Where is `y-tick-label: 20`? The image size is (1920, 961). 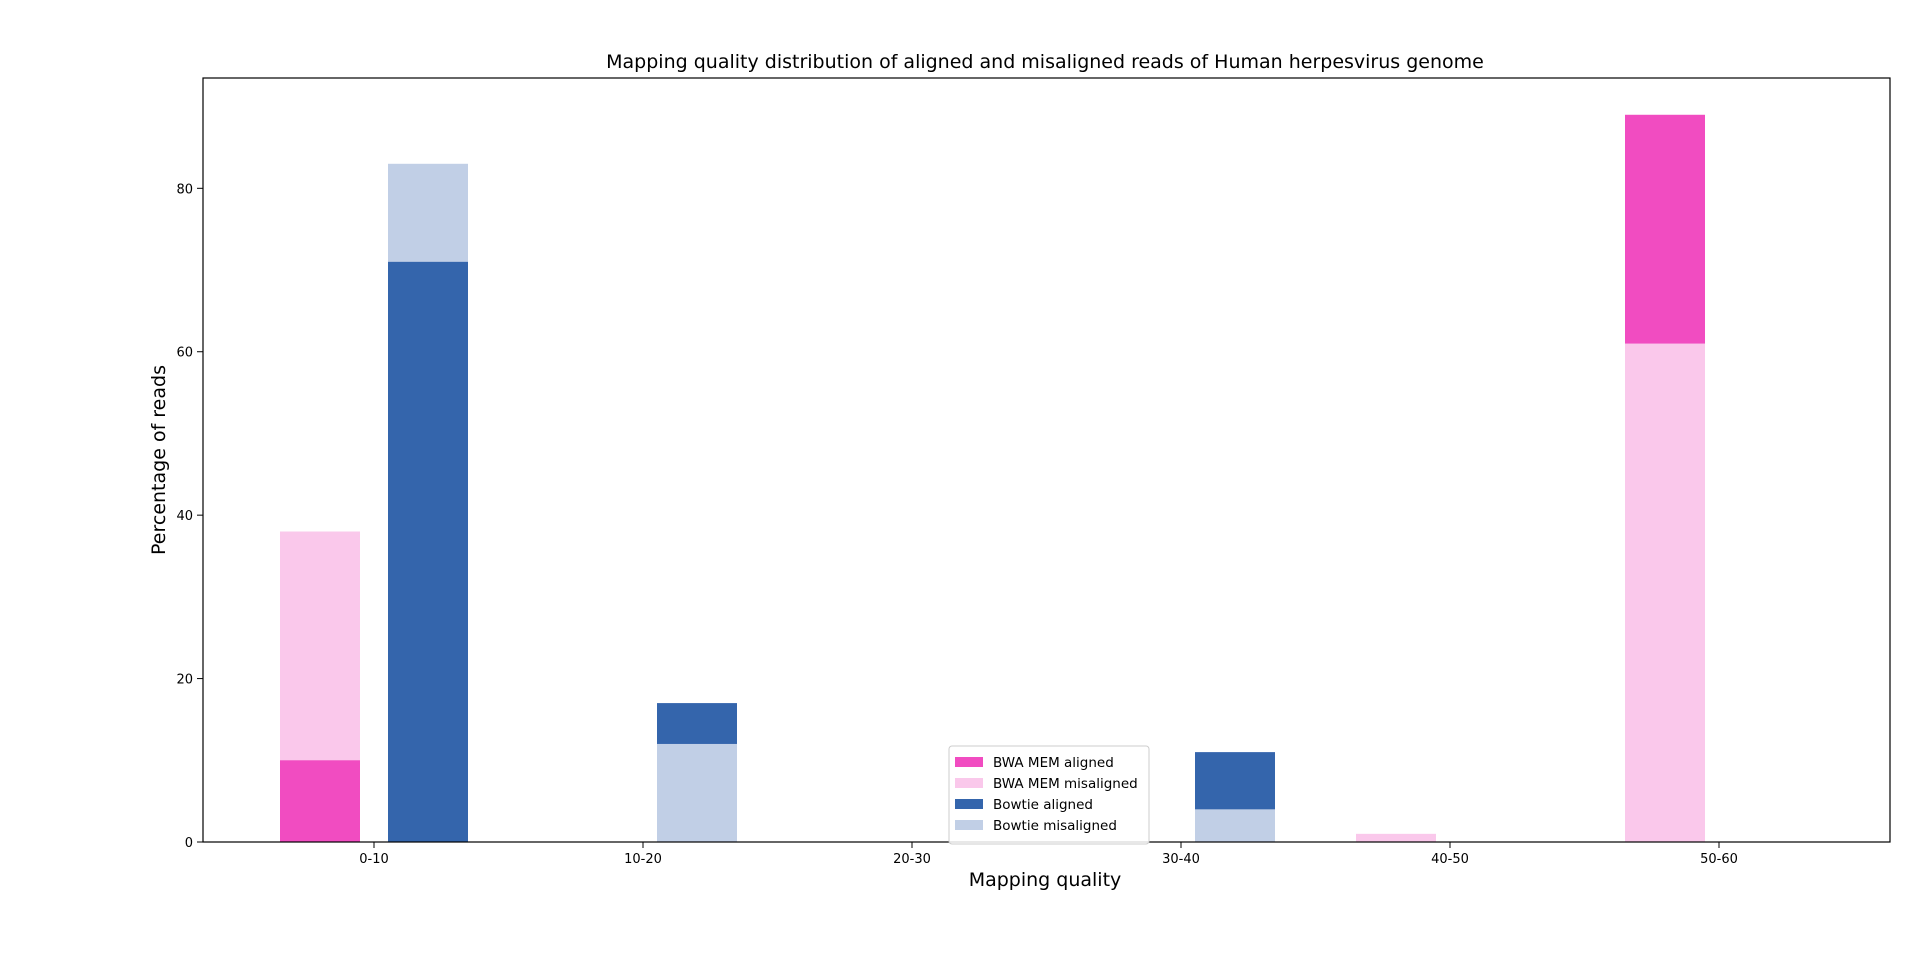
y-tick-label: 20 is located at coordinates (184, 680).